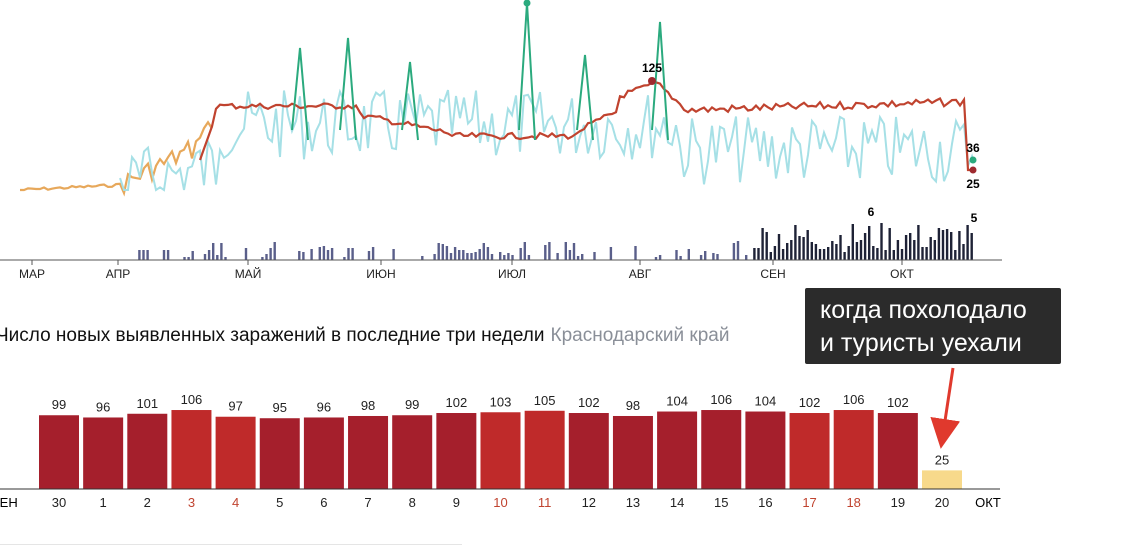 The width and height of the screenshot is (1128, 547). I want to click on top-tick-label: СЕН, so click(772, 274).